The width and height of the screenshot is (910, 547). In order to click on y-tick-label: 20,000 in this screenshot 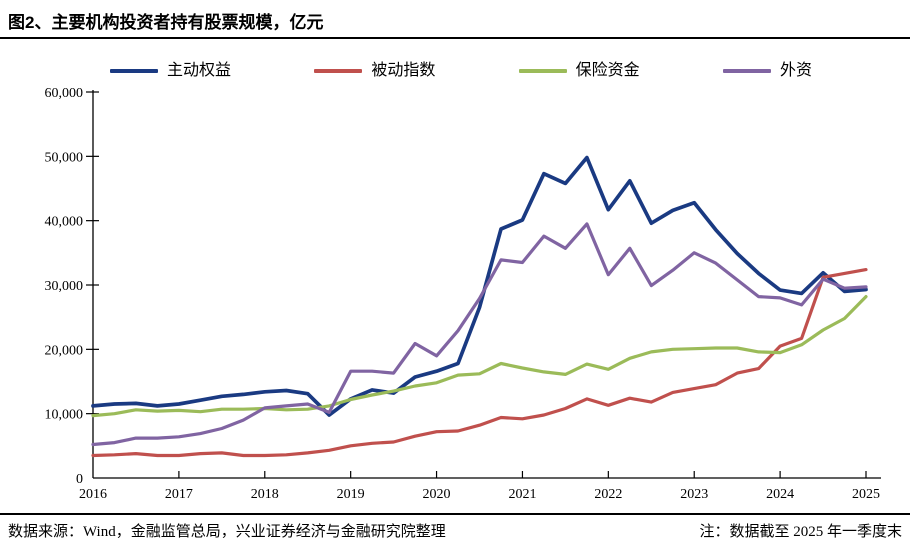, I will do `click(64, 350)`.